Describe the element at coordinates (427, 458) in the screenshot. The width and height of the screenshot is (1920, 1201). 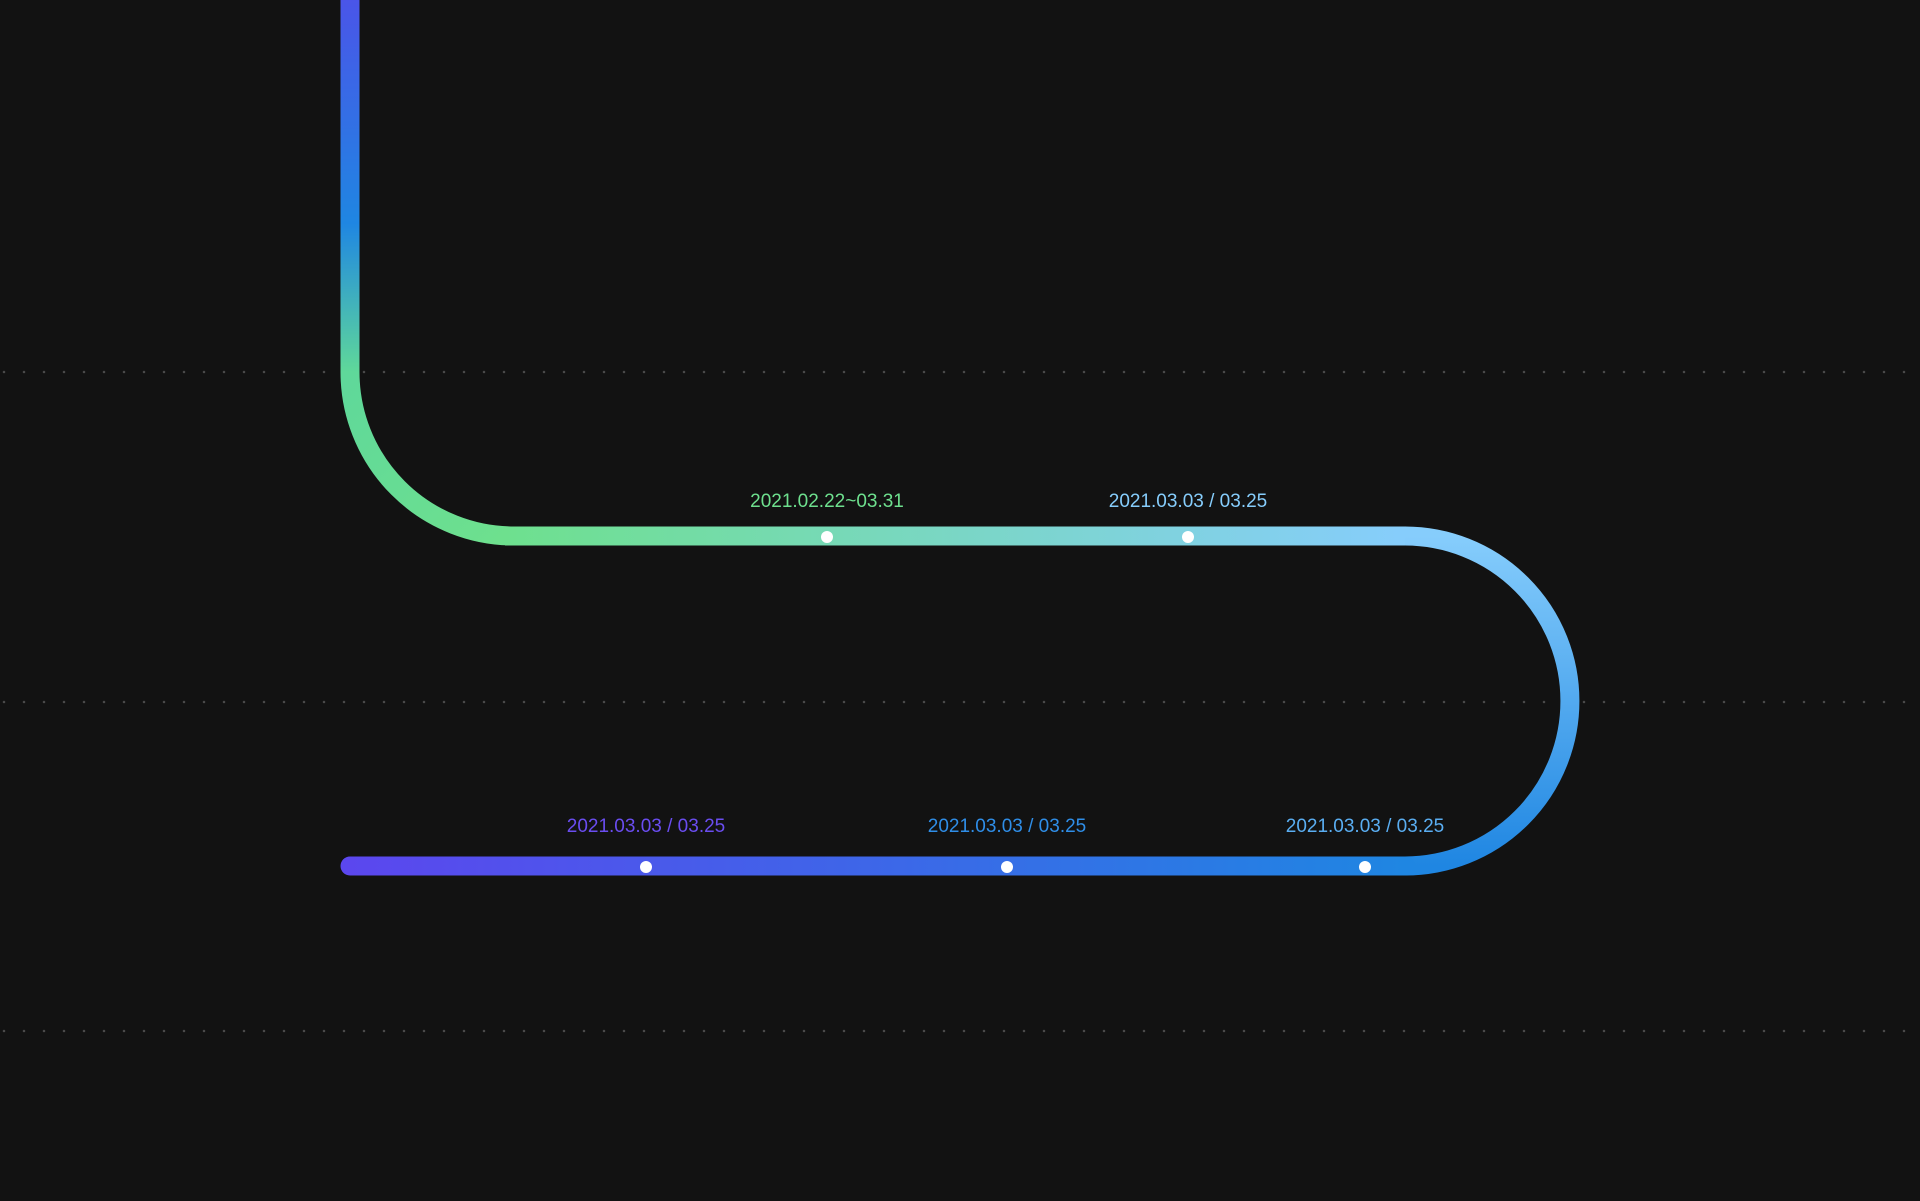
I see `track-corner-segment` at that location.